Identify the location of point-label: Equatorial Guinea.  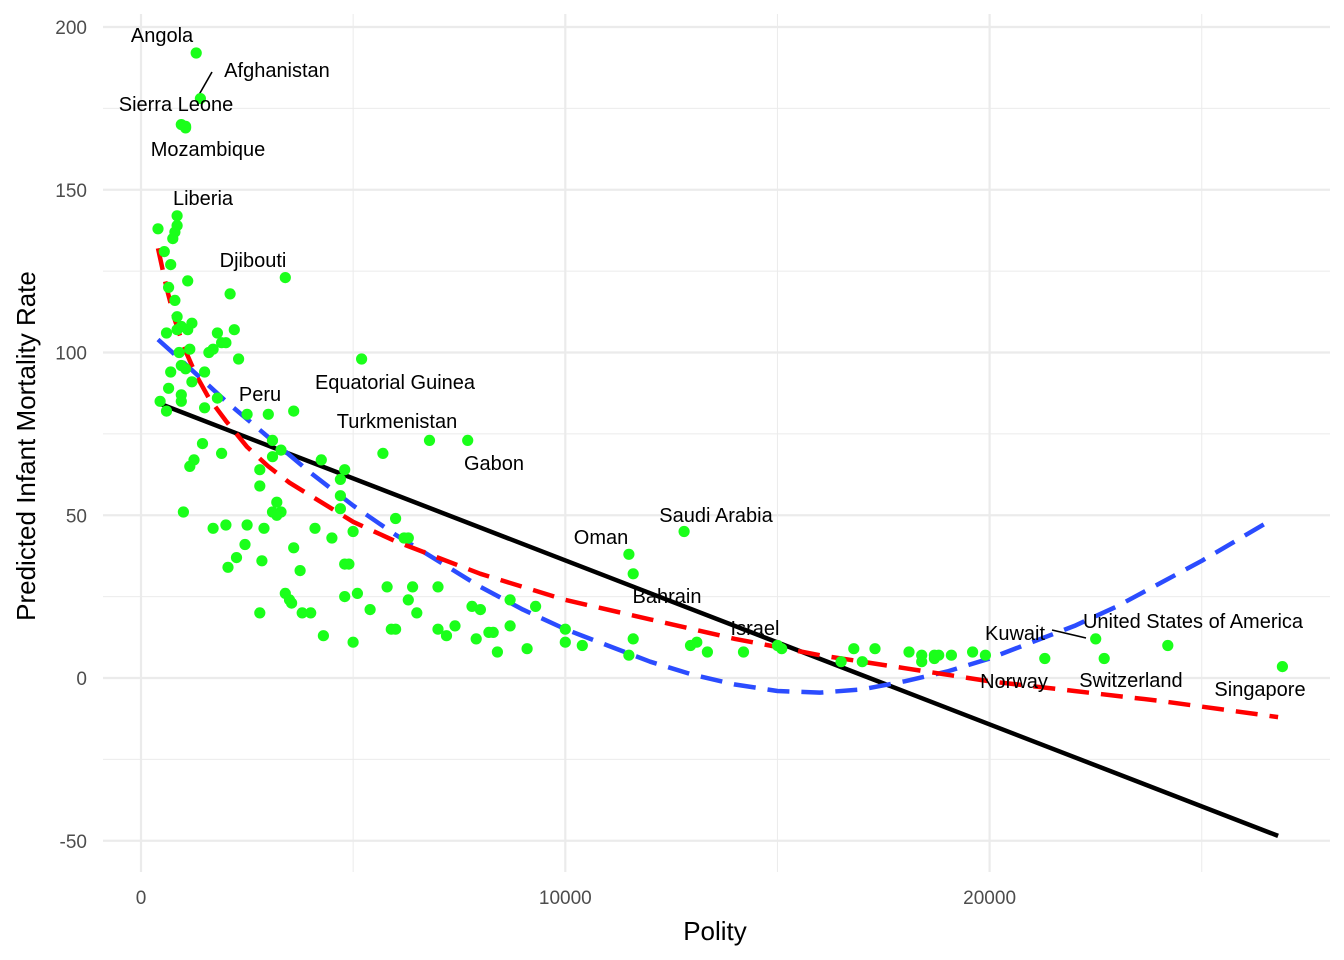
(395, 383).